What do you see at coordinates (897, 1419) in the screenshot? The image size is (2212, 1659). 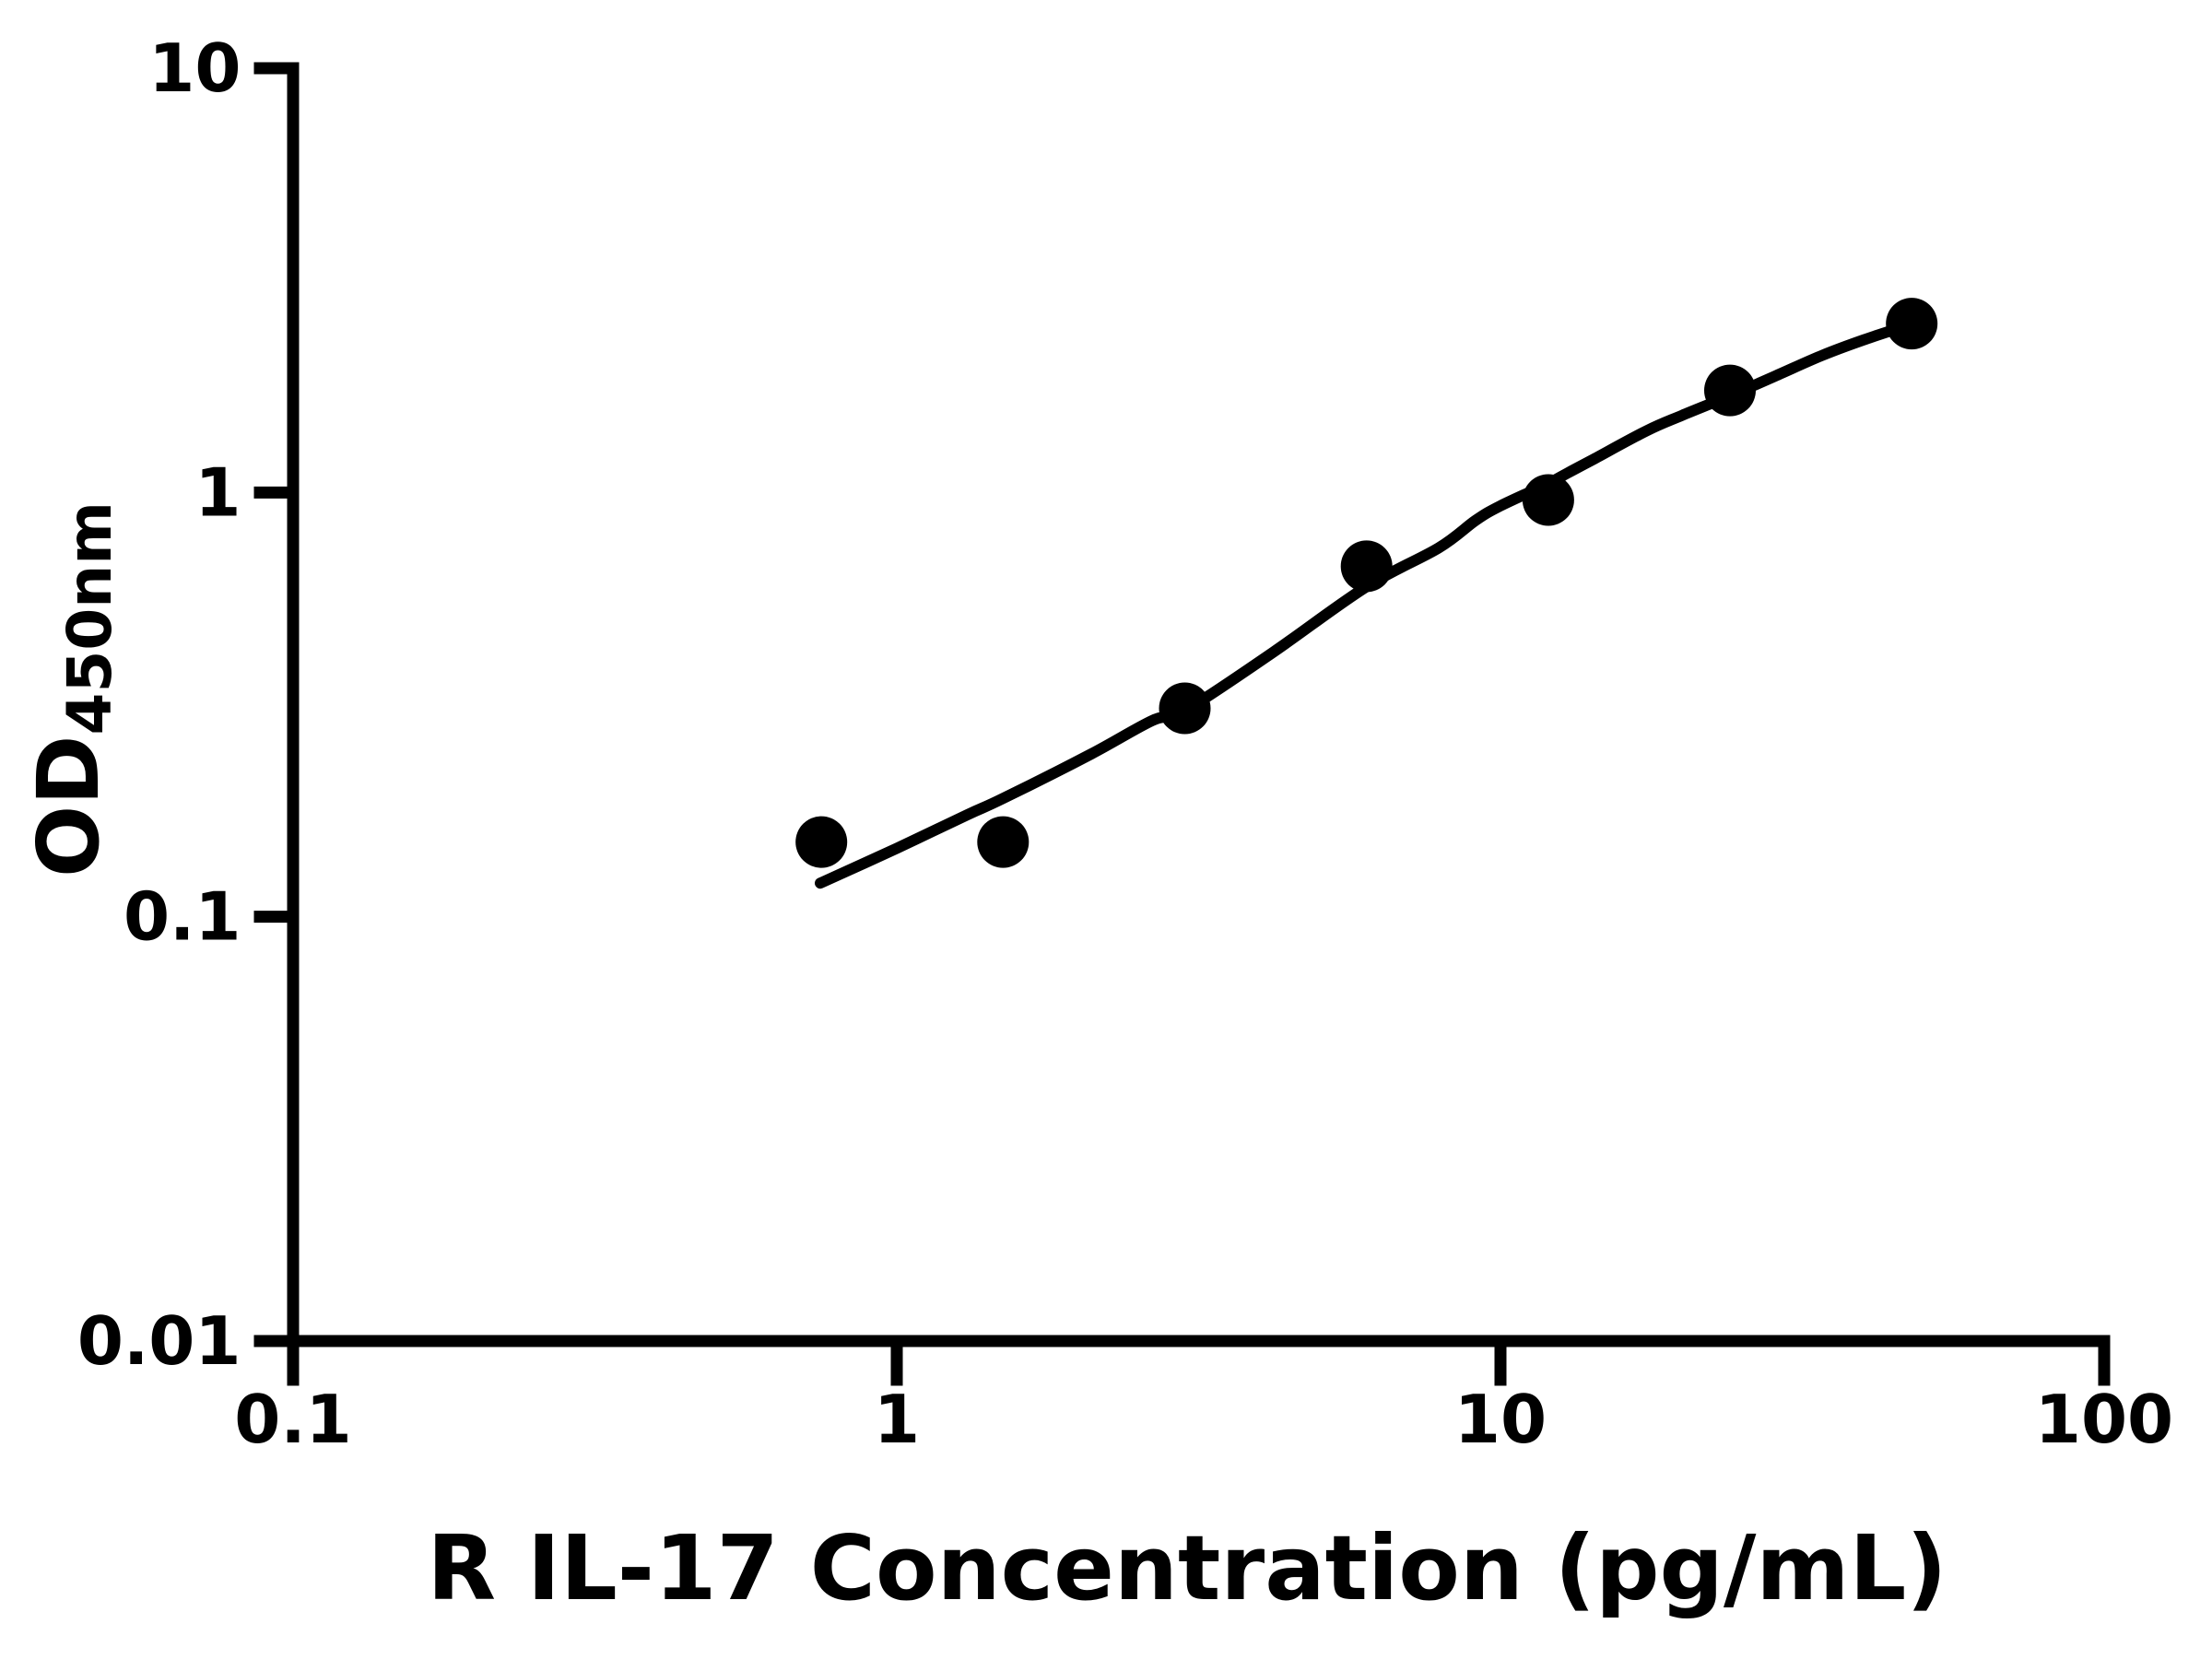 I see `x-tick-label: 1` at bounding box center [897, 1419].